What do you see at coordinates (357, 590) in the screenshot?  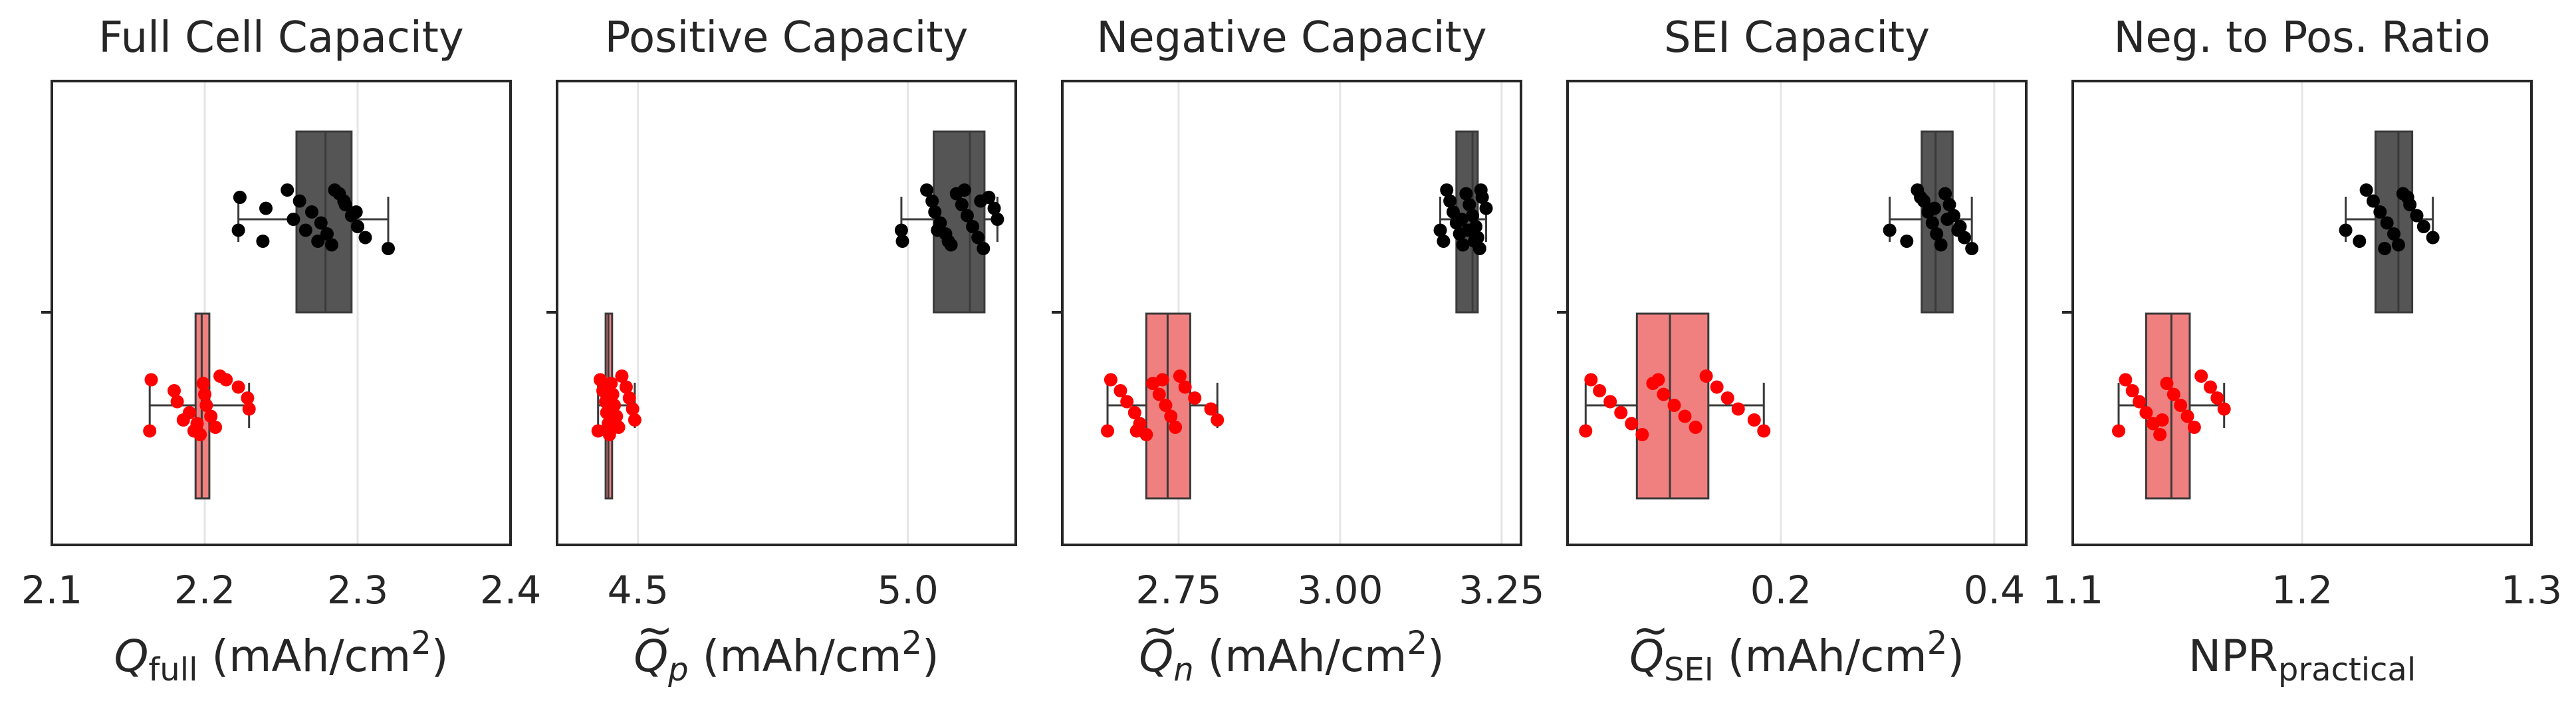 I see `x-tick-label: 2.3` at bounding box center [357, 590].